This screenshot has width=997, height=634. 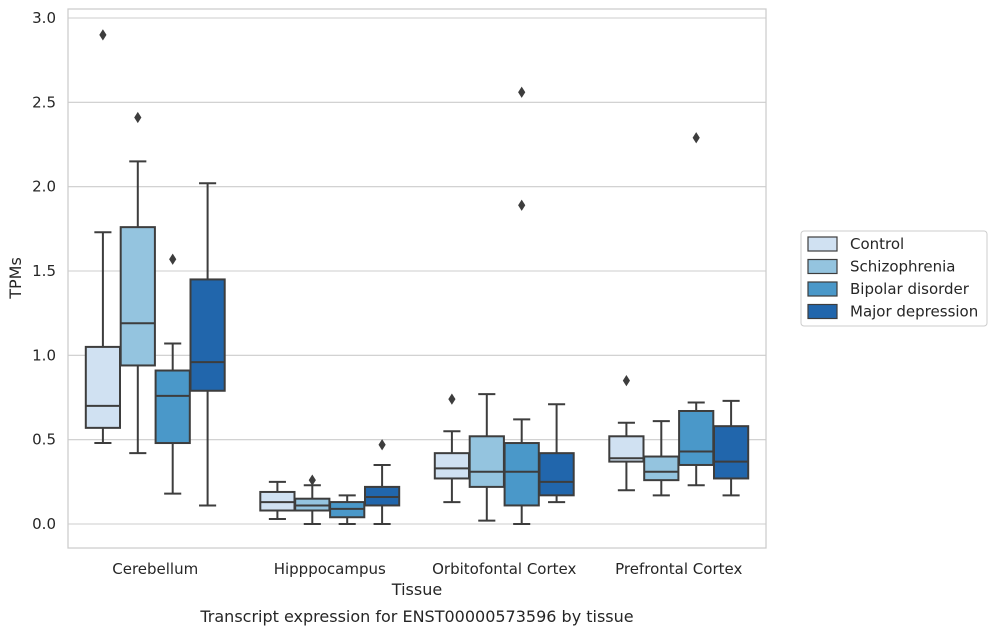 I want to click on y-tick-label: 3.0, so click(x=44, y=18).